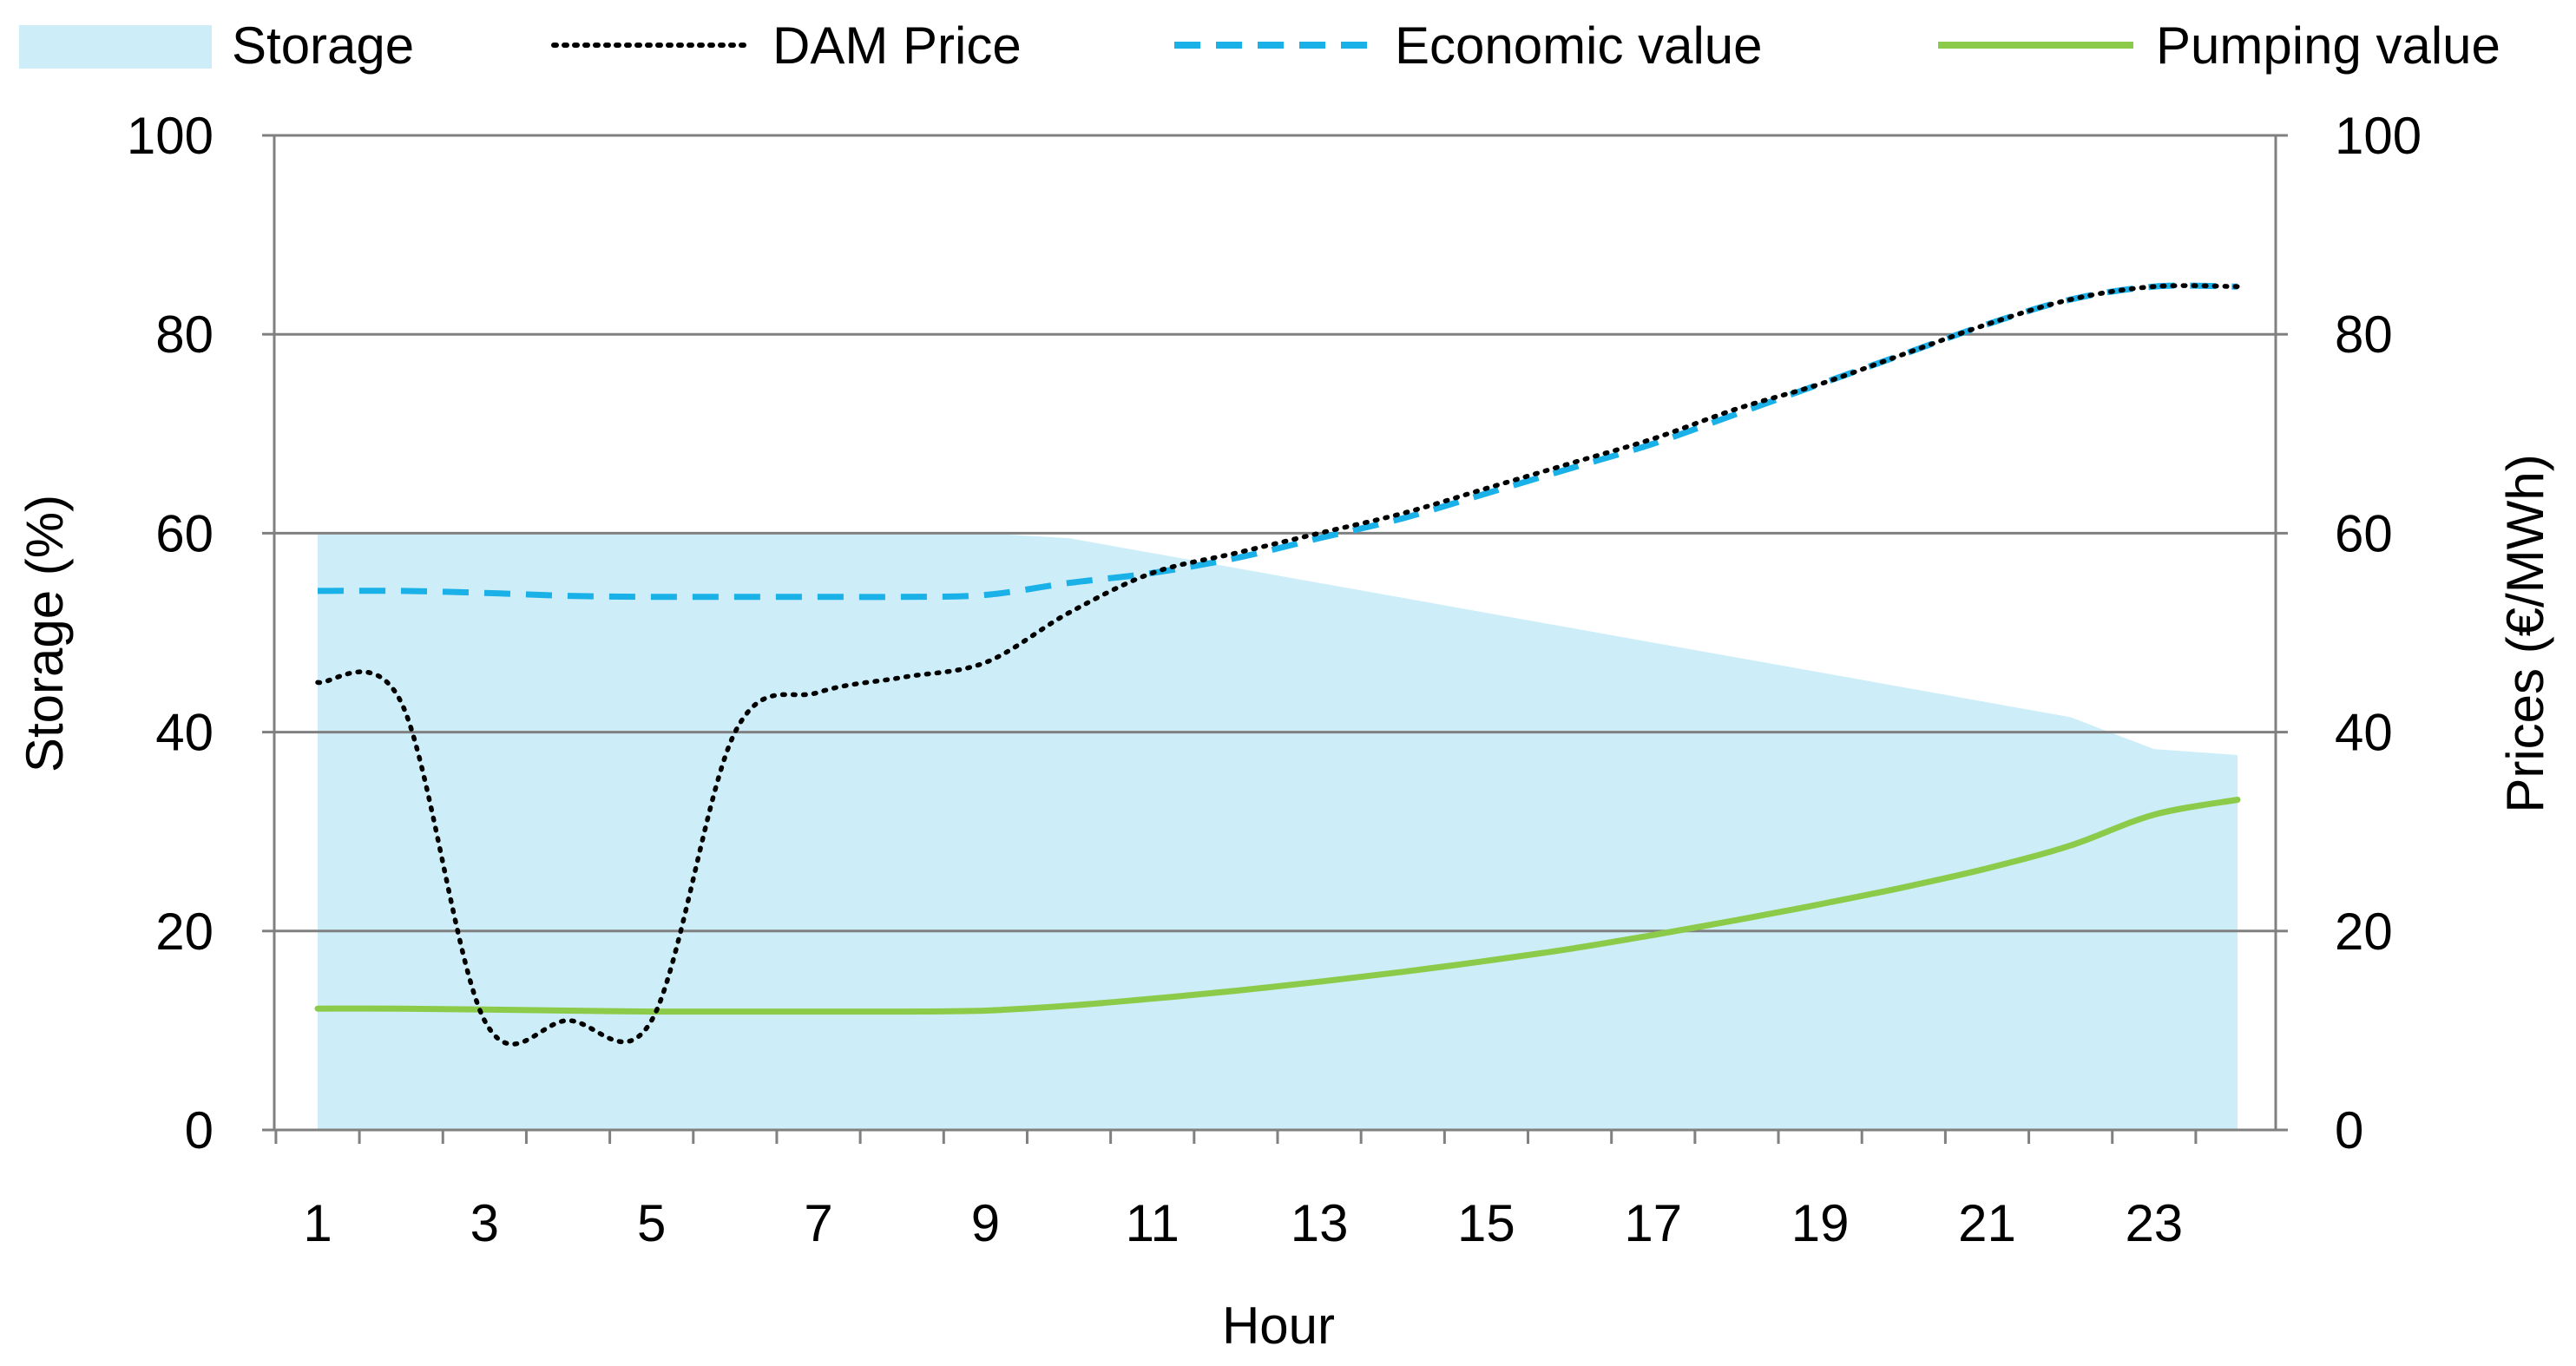 This screenshot has height=1366, width=2576. I want to click on y-left-tick-label: 80, so click(185, 334).